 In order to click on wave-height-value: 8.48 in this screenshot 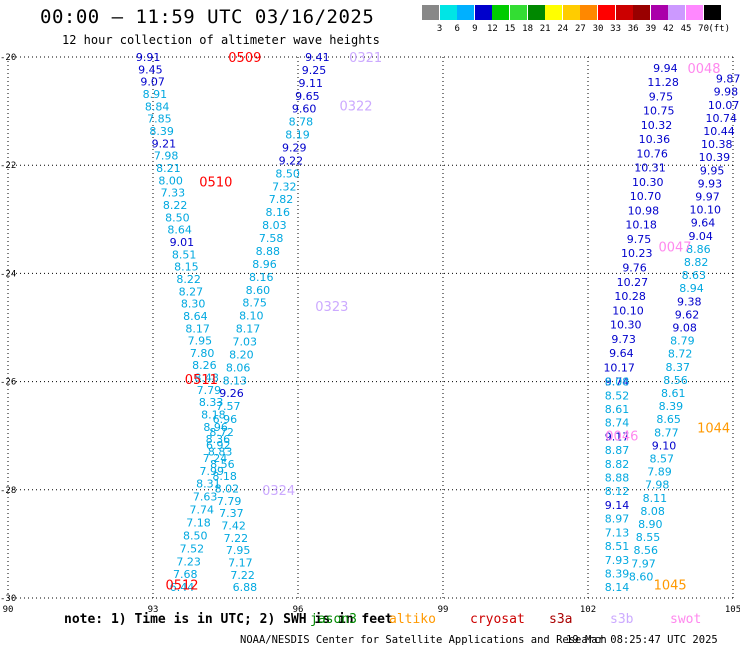, I will do `click(206, 378)`.